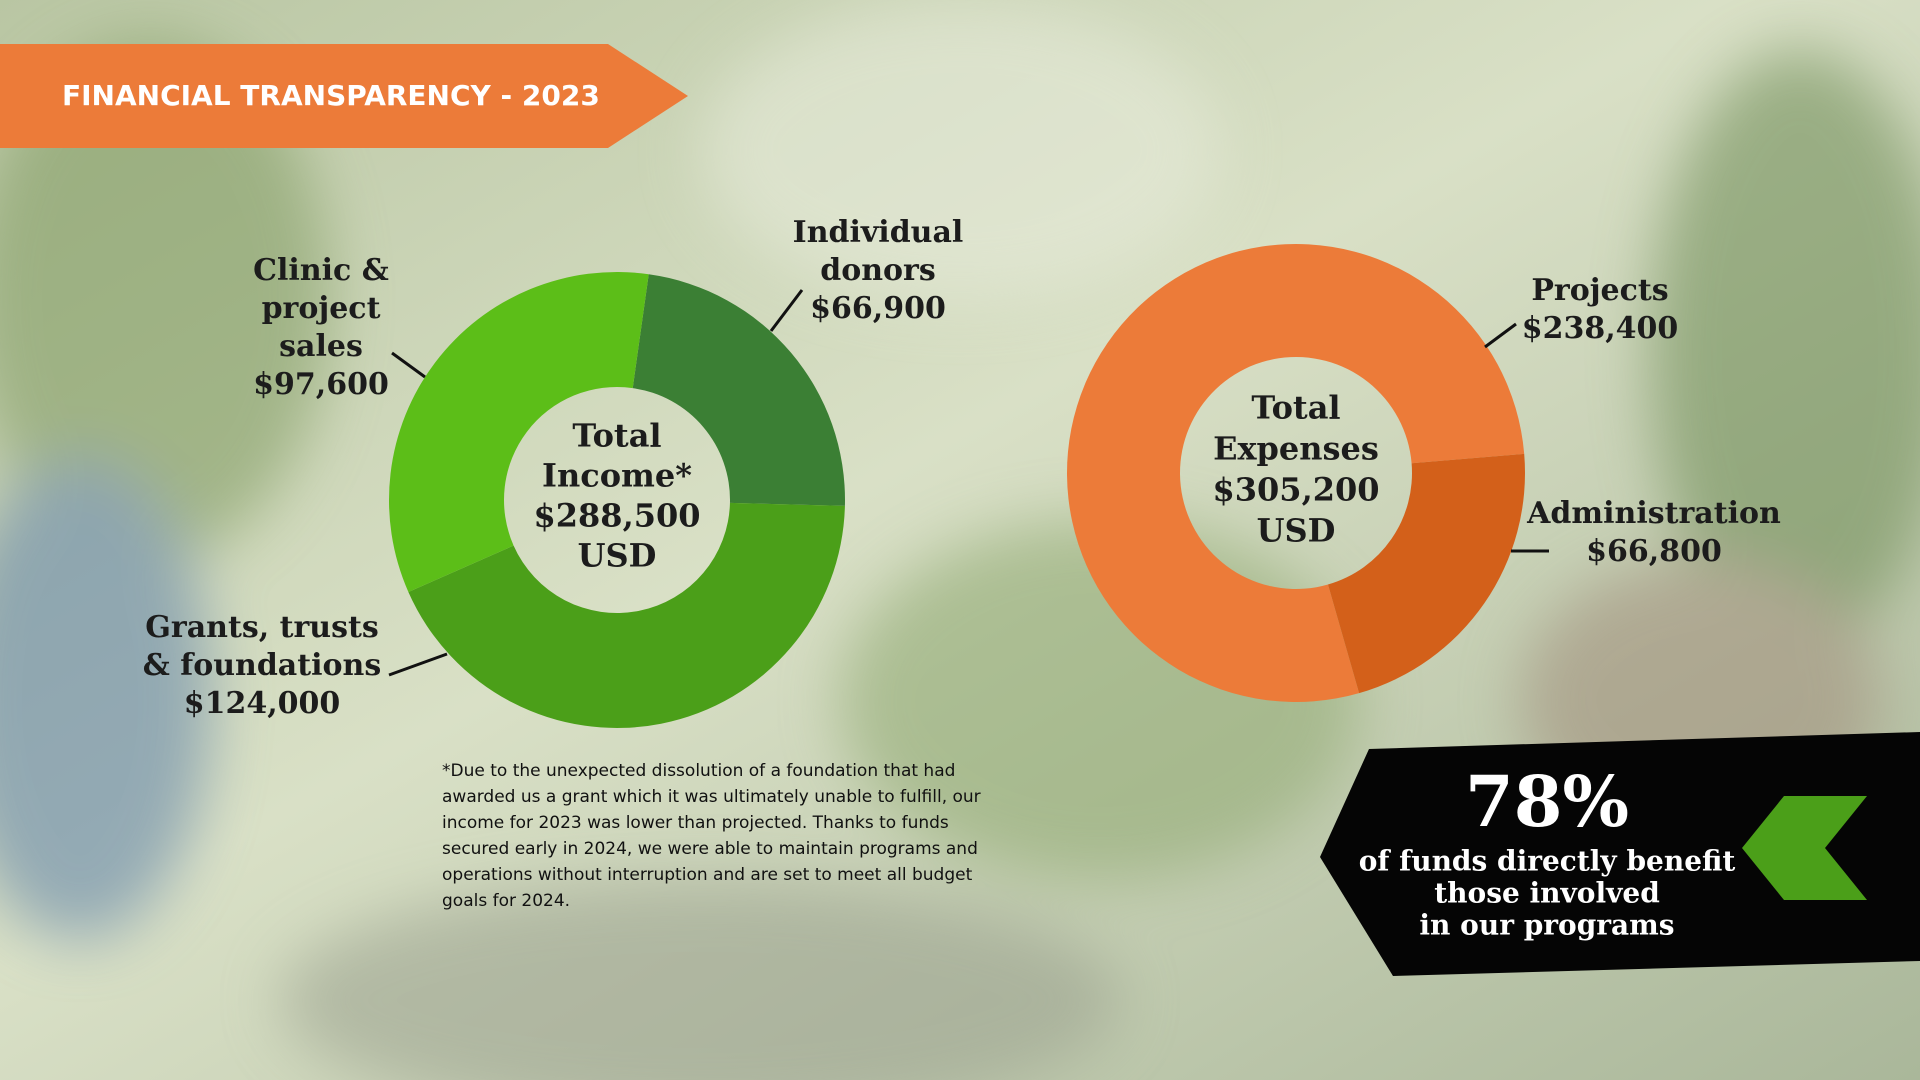  I want to click on center-label: $288,500, so click(617, 516).